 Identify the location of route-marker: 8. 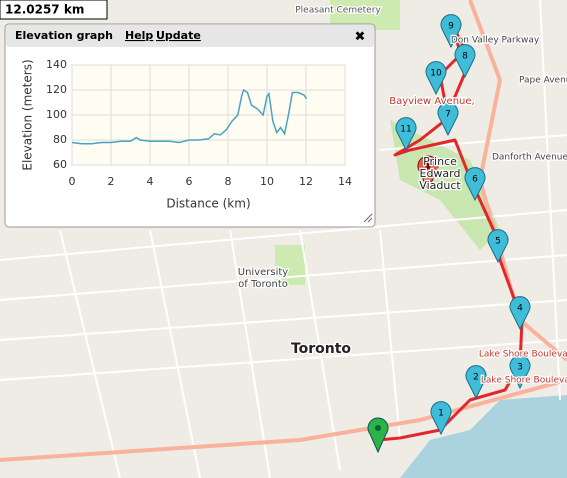
(465, 61).